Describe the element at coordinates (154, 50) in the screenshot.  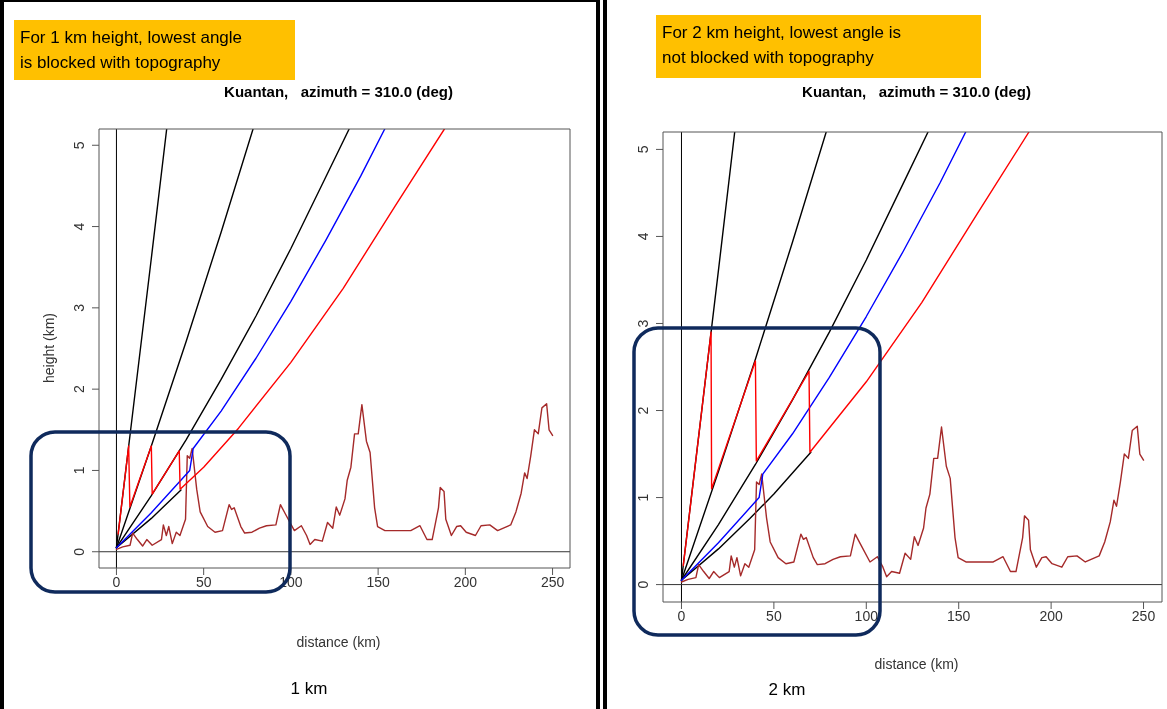
I see `text: For 1 km height, lowest angle is blocked with topography` at that location.